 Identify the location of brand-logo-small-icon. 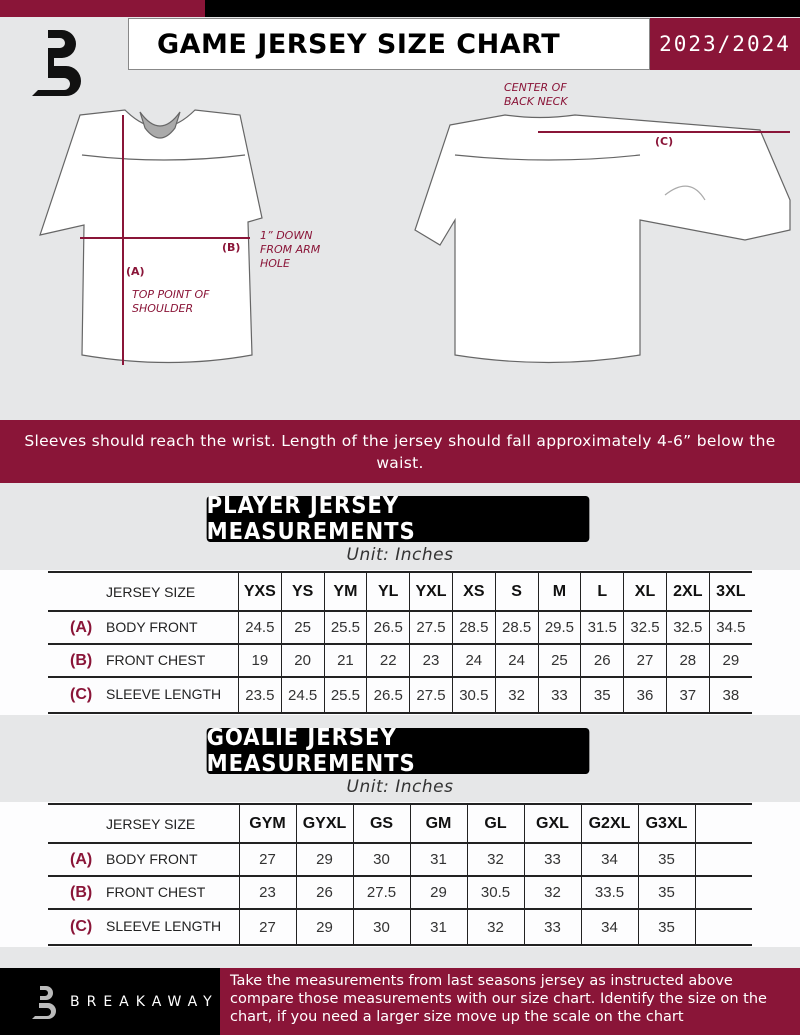
(44, 1002).